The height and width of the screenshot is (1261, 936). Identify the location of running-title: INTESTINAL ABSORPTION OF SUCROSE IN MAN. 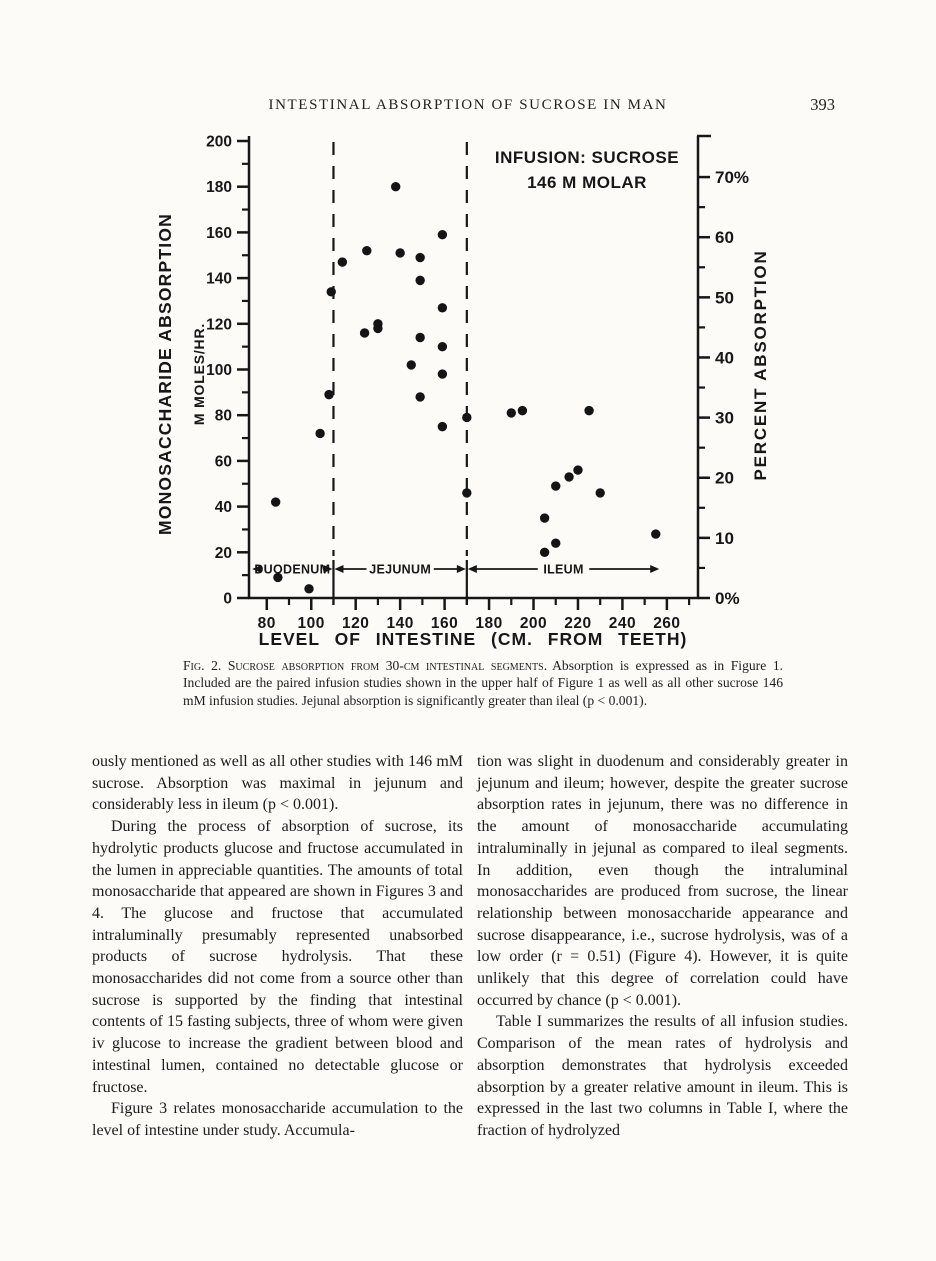
(468, 105).